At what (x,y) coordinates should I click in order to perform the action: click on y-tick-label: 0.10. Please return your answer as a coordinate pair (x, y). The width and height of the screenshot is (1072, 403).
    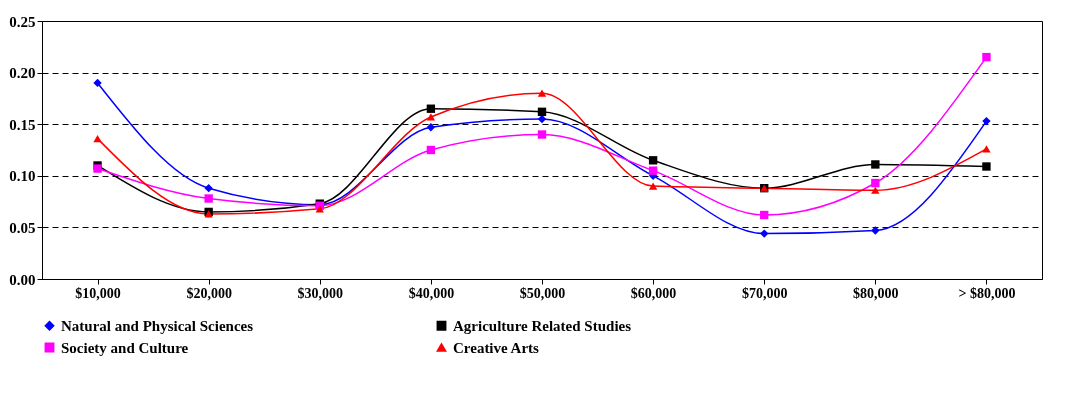
    Looking at the image, I should click on (22, 176).